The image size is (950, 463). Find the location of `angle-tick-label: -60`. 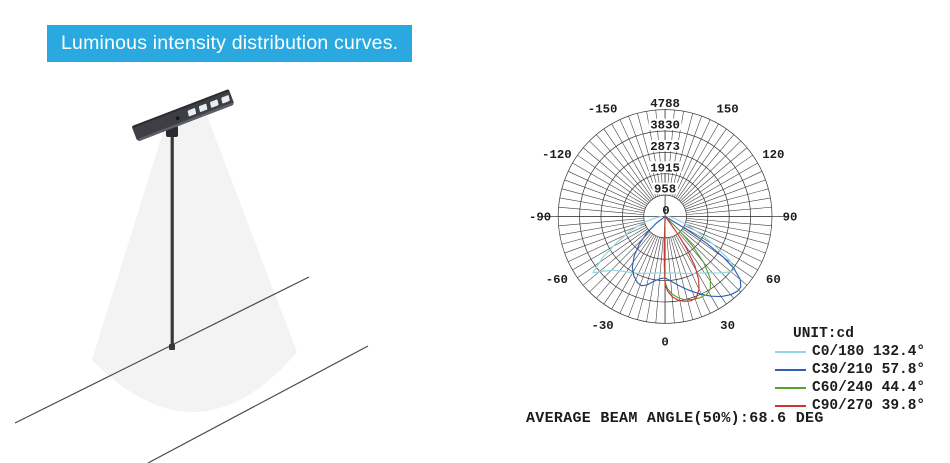

angle-tick-label: -60 is located at coordinates (557, 280).